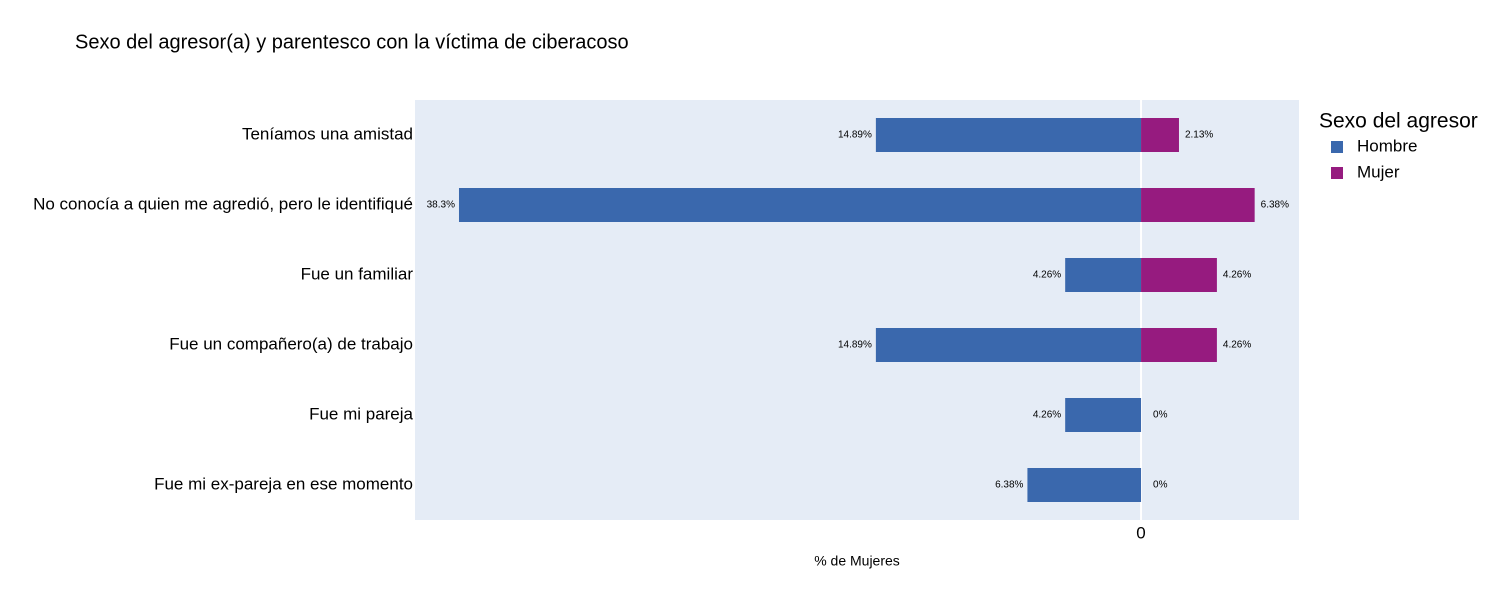 Image resolution: width=1500 pixels, height=600 pixels. I want to click on y-tick-label: Fue mi pareja, so click(361, 413).